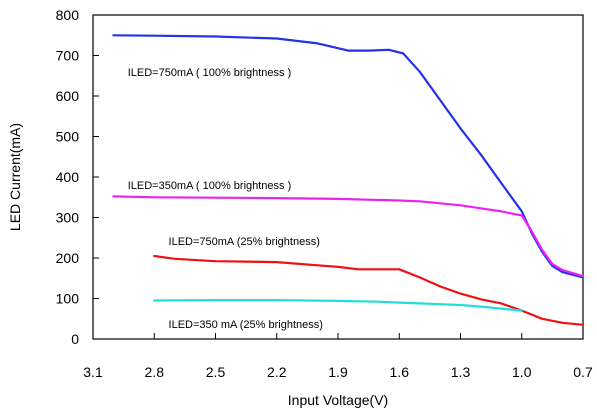 Image resolution: width=597 pixels, height=415 pixels. Describe the element at coordinates (338, 356) in the screenshot. I see `x-axis-ticks: 3.1 2.8 2.5 2.2 1.9 1.6 1.3 1.0 0.7` at that location.